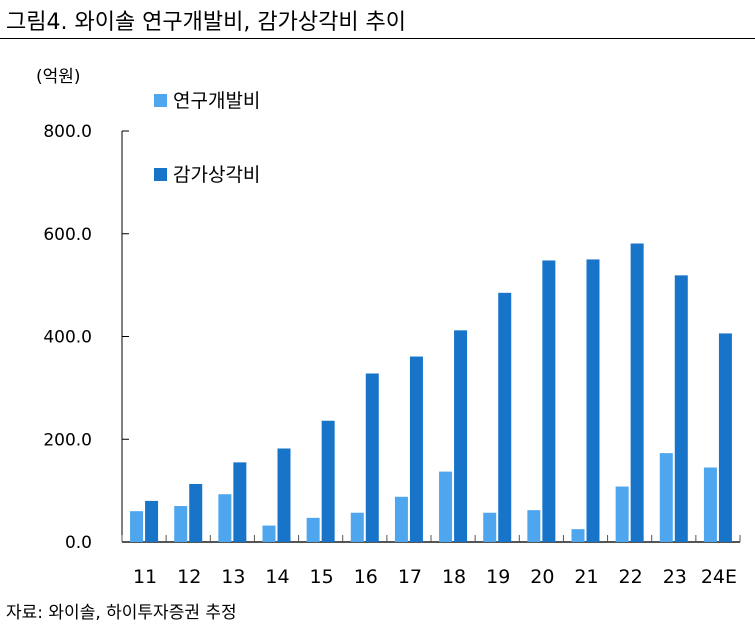 The image size is (755, 633). Describe the element at coordinates (67, 235) in the screenshot. I see `y-tick-label: 600.0` at that location.